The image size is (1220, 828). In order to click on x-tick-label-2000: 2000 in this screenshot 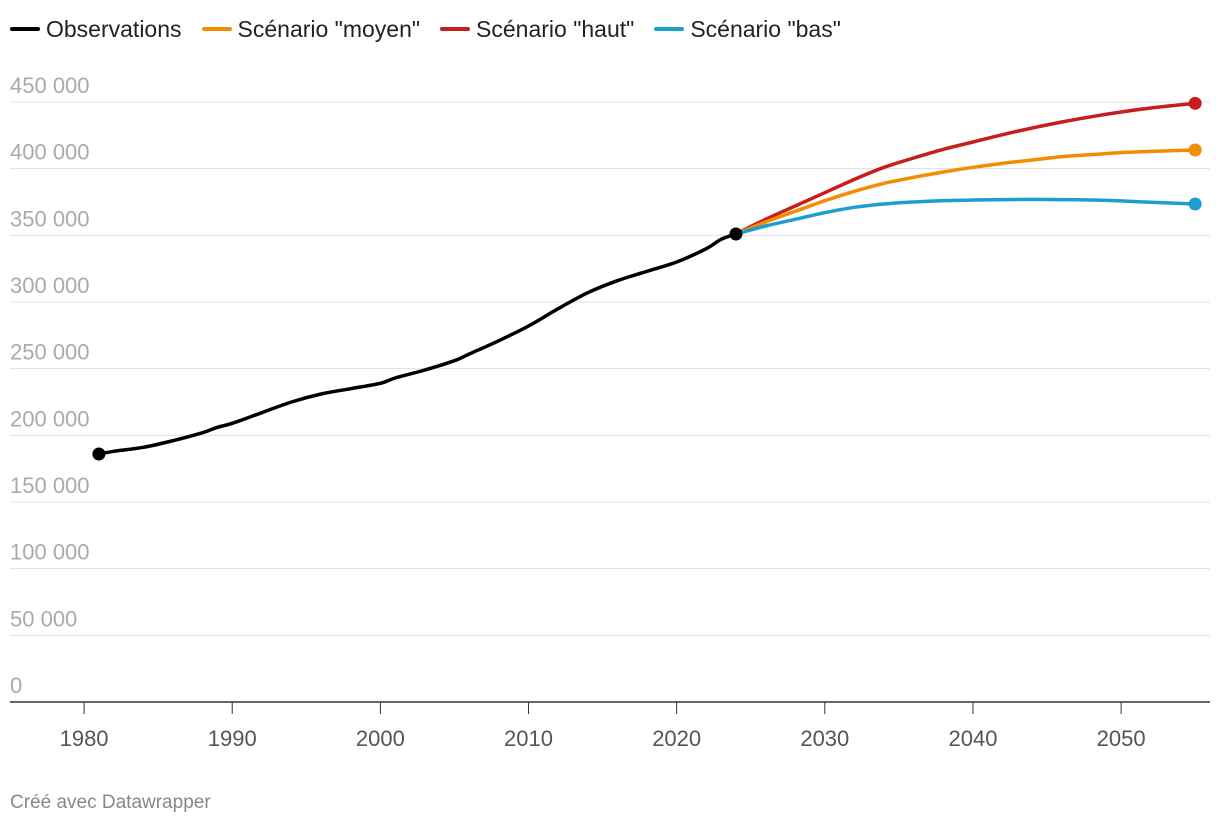, I will do `click(380, 738)`.